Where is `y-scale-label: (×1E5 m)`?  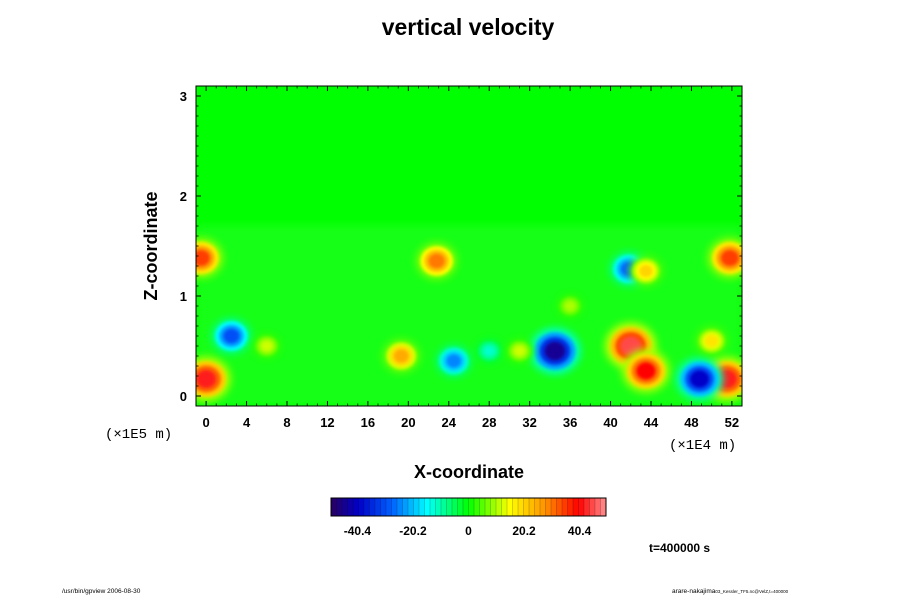
y-scale-label: (×1E5 m) is located at coordinates (138, 435).